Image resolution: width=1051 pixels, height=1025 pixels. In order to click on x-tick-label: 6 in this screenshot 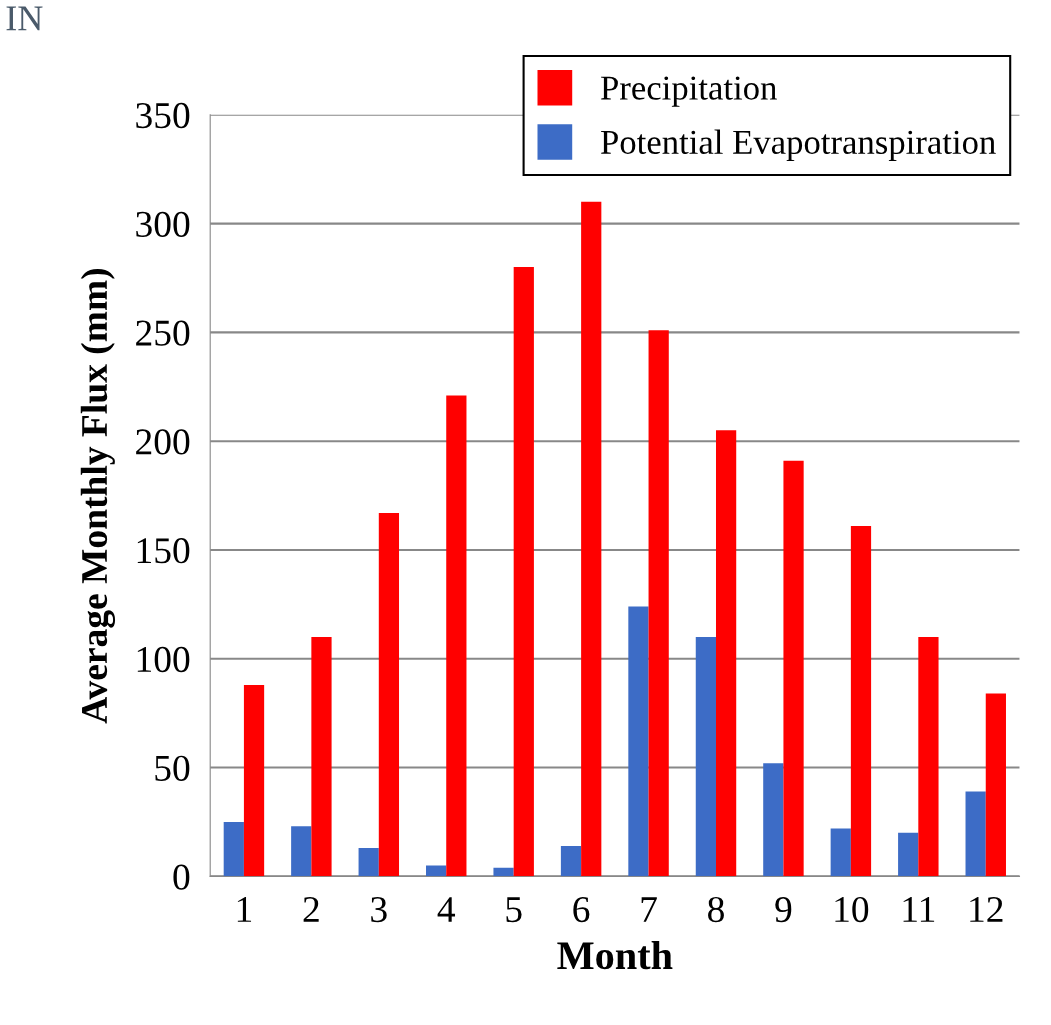, I will do `click(581, 910)`.